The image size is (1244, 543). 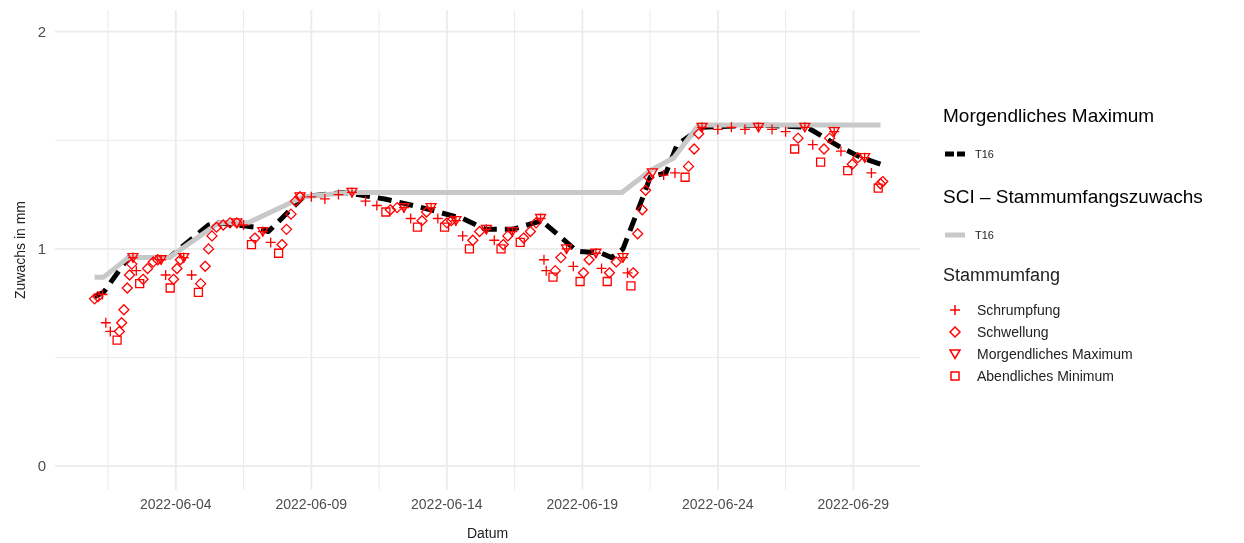 What do you see at coordinates (1045, 376) in the screenshot?
I see `legend-label: Abendliches Minimum` at bounding box center [1045, 376].